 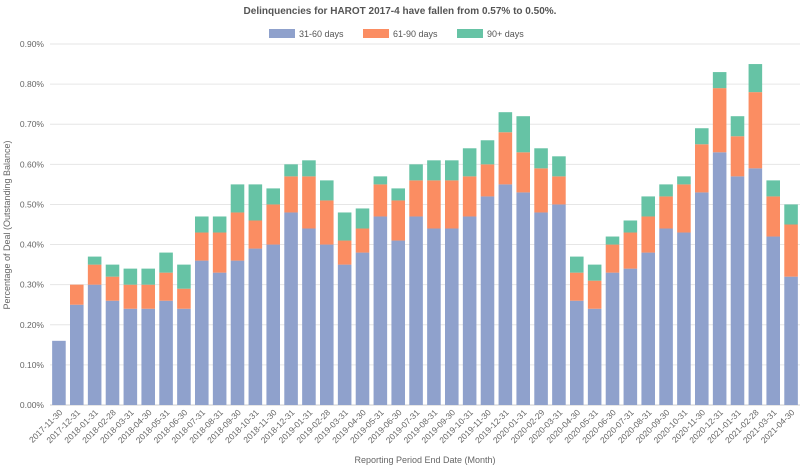 What do you see at coordinates (32, 285) in the screenshot?
I see `y-tick-label: 0.30%` at bounding box center [32, 285].